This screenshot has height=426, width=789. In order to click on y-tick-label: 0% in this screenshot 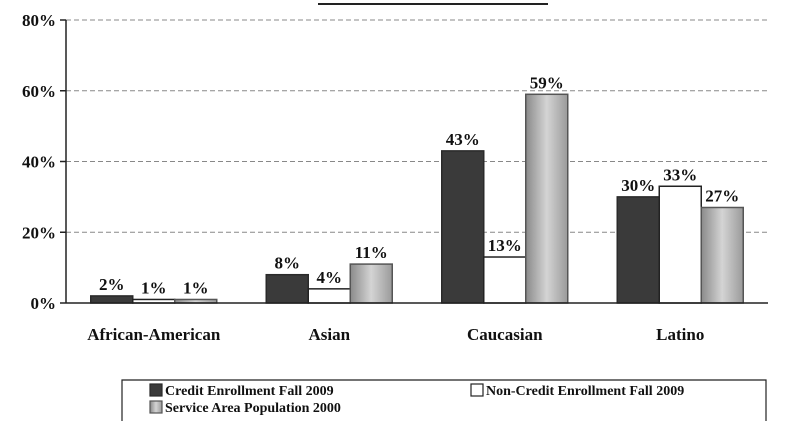, I will do `click(44, 303)`.